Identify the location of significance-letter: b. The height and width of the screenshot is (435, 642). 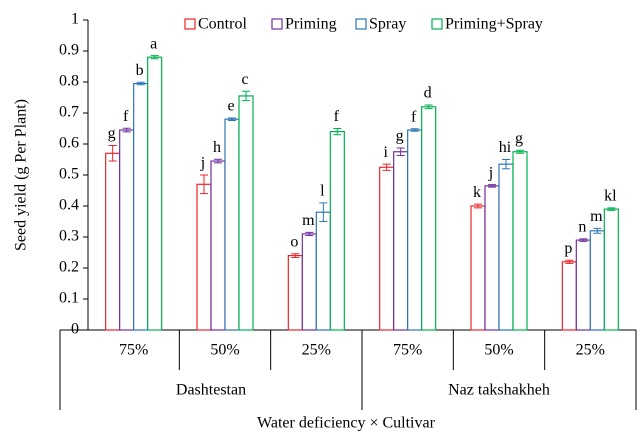
(140, 70).